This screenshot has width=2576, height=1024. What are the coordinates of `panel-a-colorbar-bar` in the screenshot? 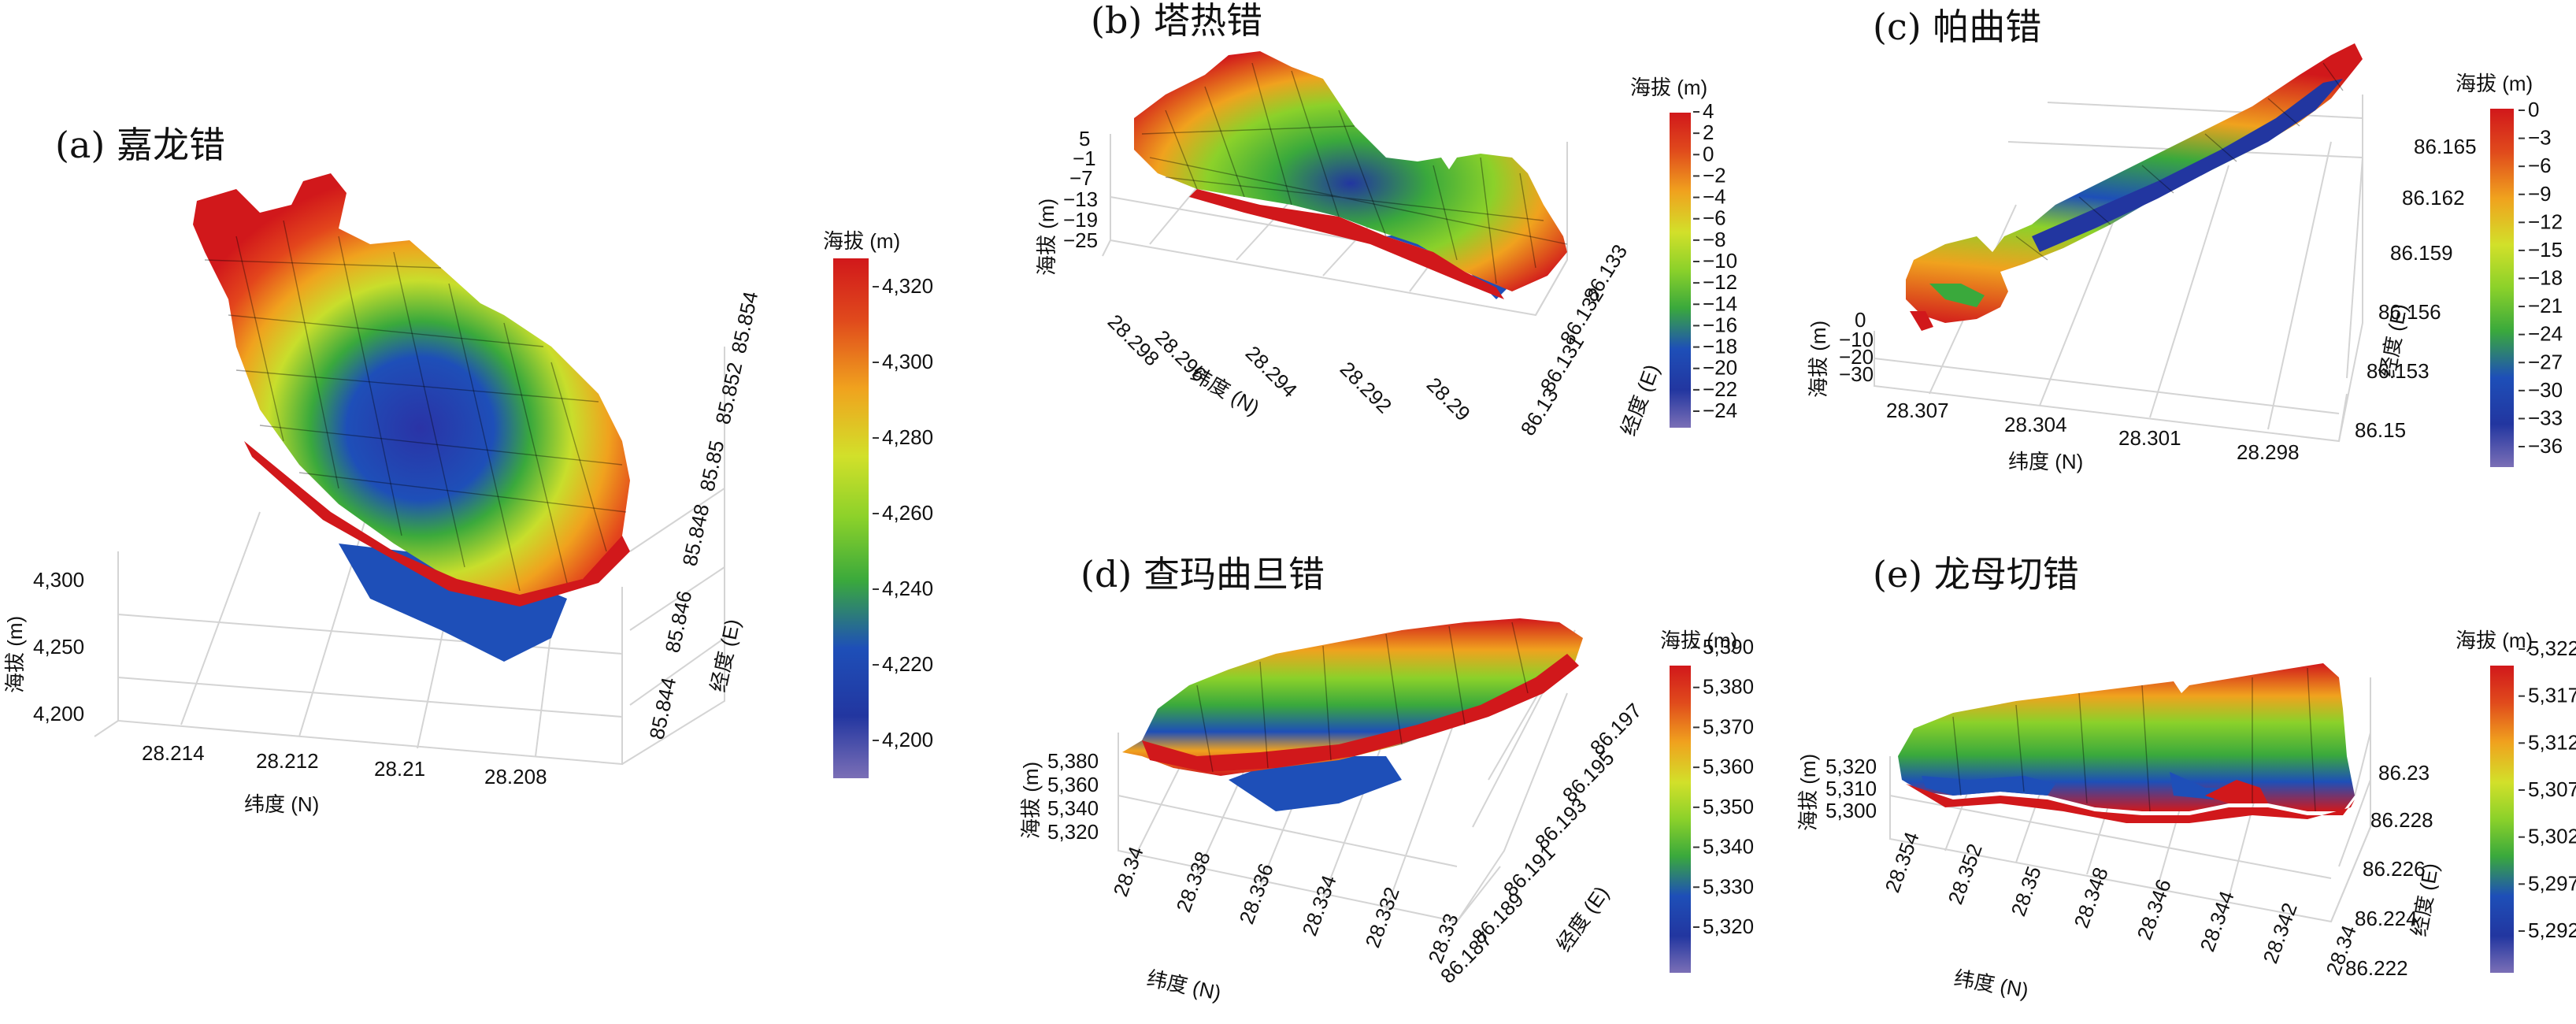 It's located at (851, 518).